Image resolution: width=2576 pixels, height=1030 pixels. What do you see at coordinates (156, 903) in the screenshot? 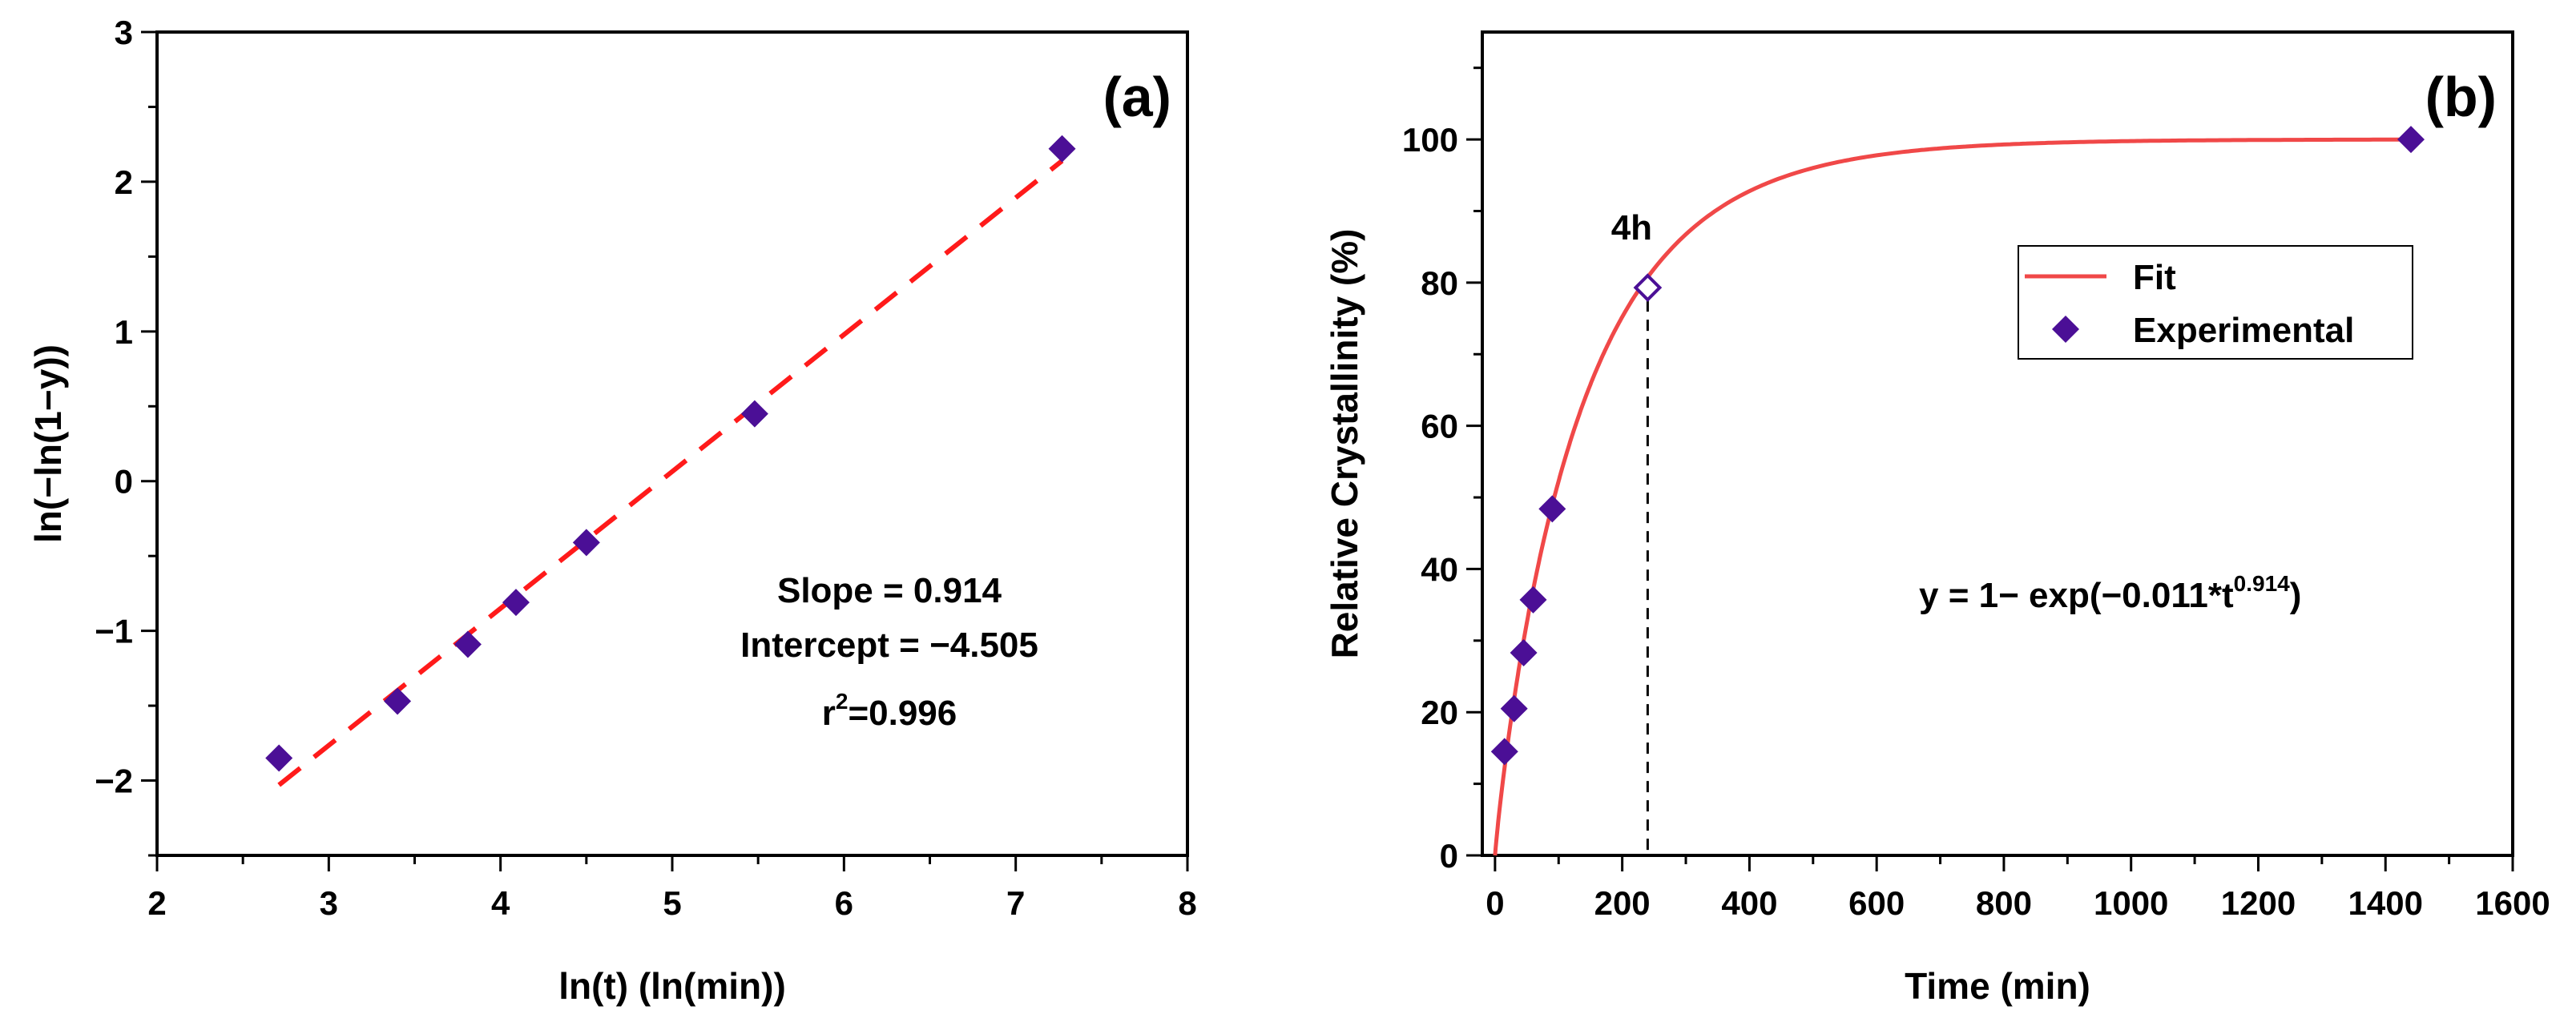
I see `panel-a-x-tick-label: 2` at bounding box center [156, 903].